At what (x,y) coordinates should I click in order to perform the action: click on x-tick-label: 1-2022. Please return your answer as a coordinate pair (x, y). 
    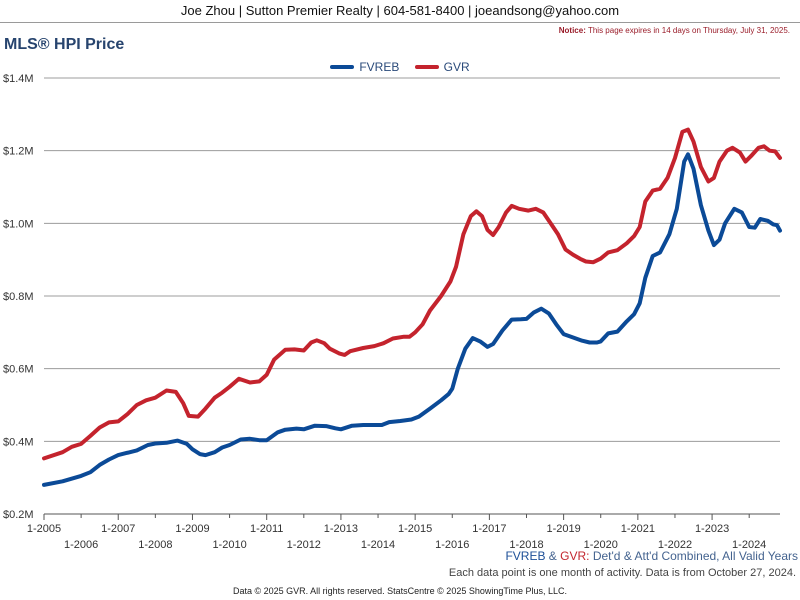
    Looking at the image, I should click on (675, 545).